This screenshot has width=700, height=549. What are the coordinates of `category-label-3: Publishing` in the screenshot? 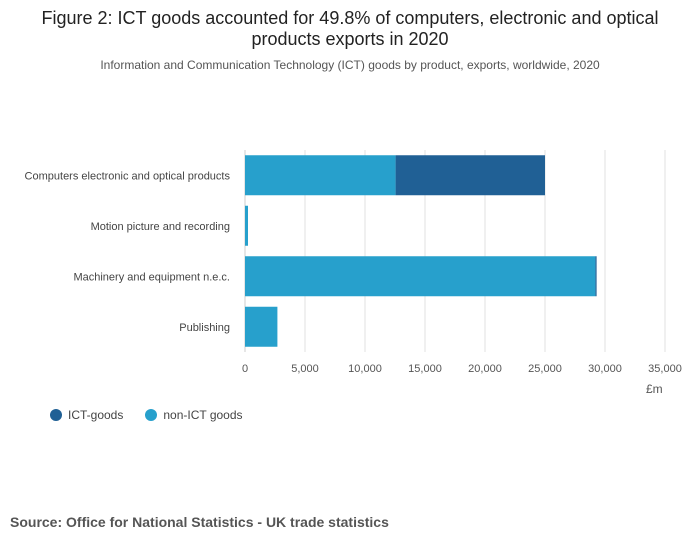 It's located at (204, 328).